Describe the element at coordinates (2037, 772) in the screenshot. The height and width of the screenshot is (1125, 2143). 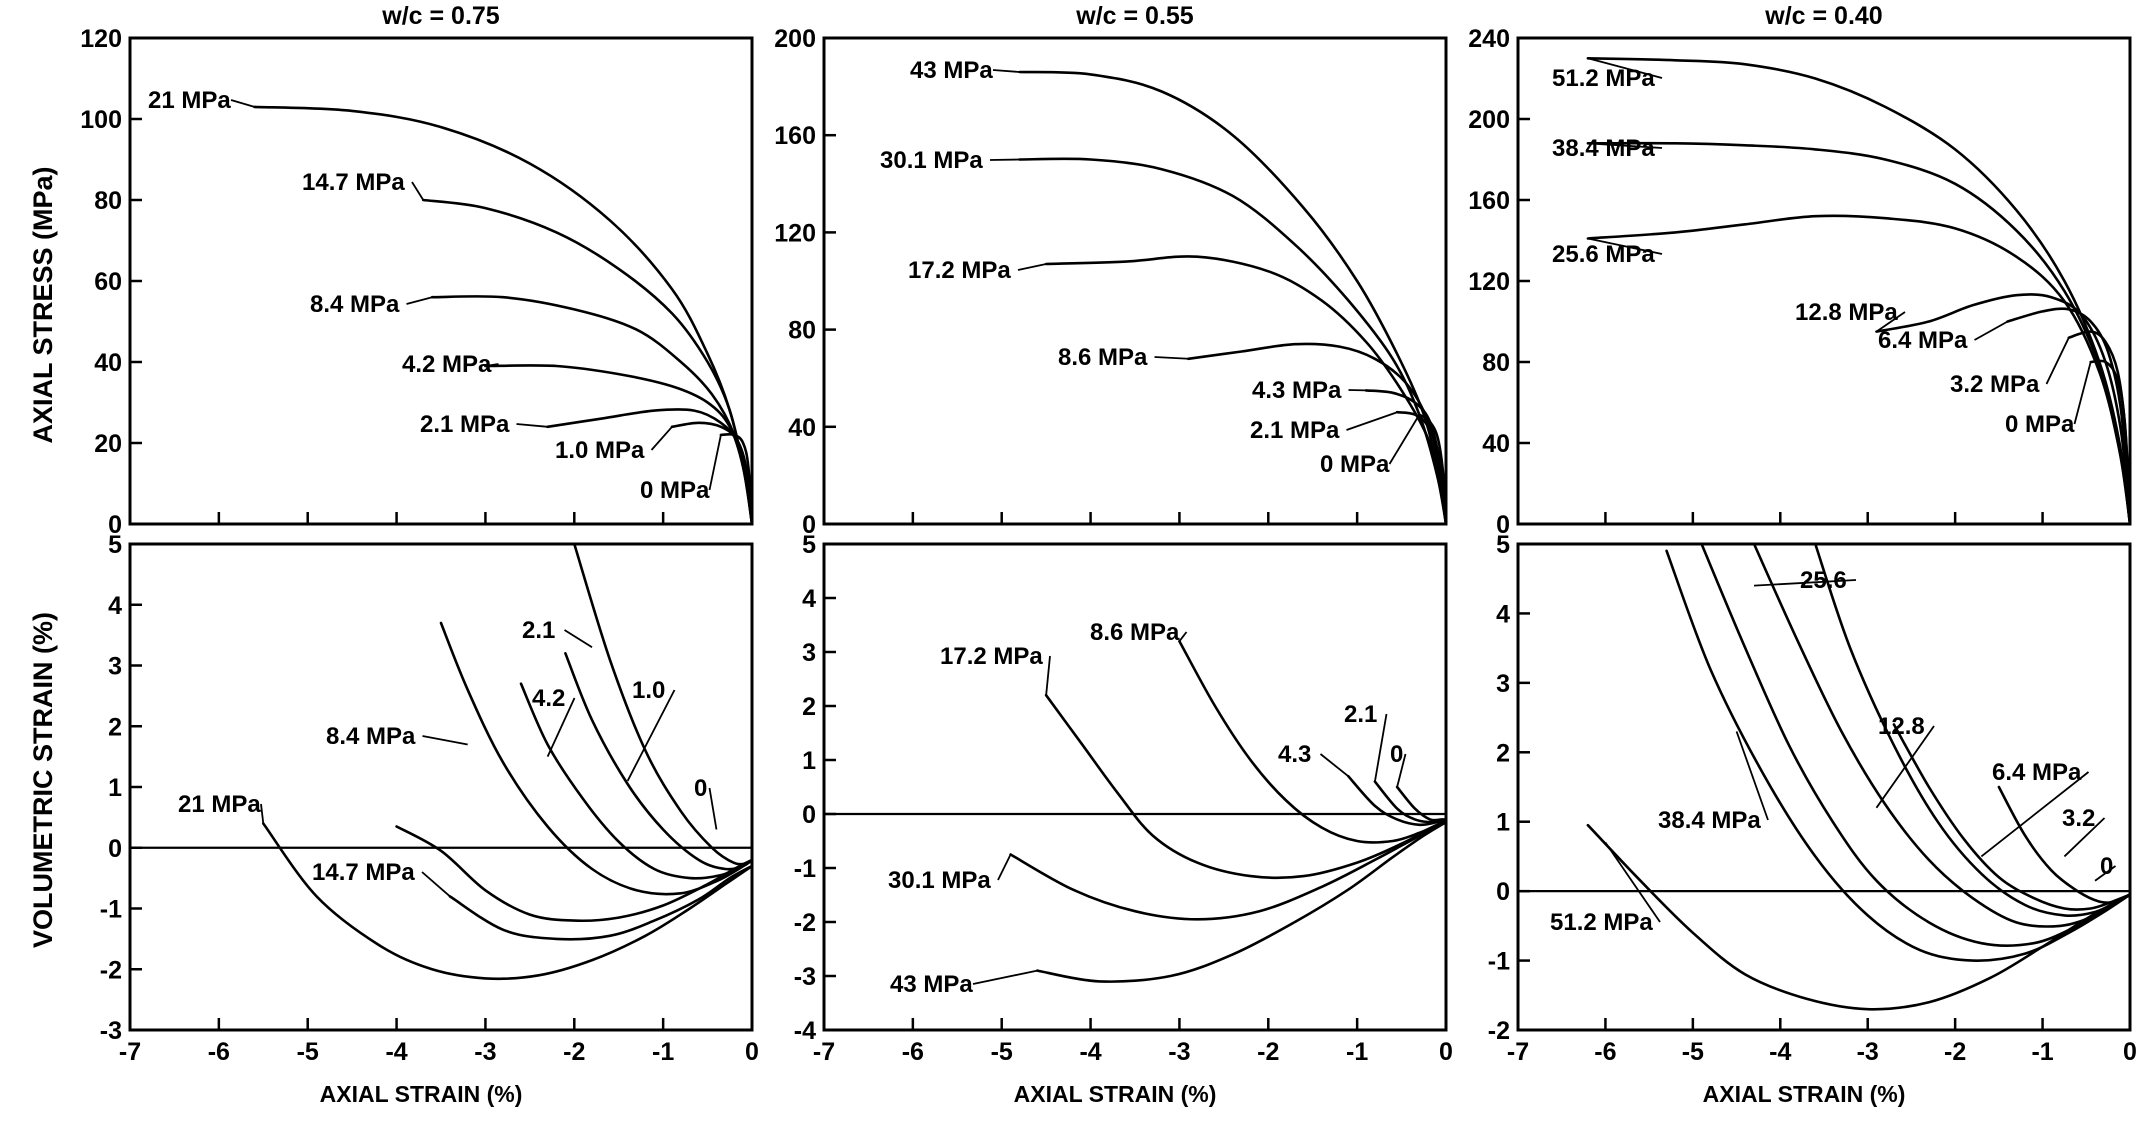
I see `series-label: 6.4 MPa` at that location.